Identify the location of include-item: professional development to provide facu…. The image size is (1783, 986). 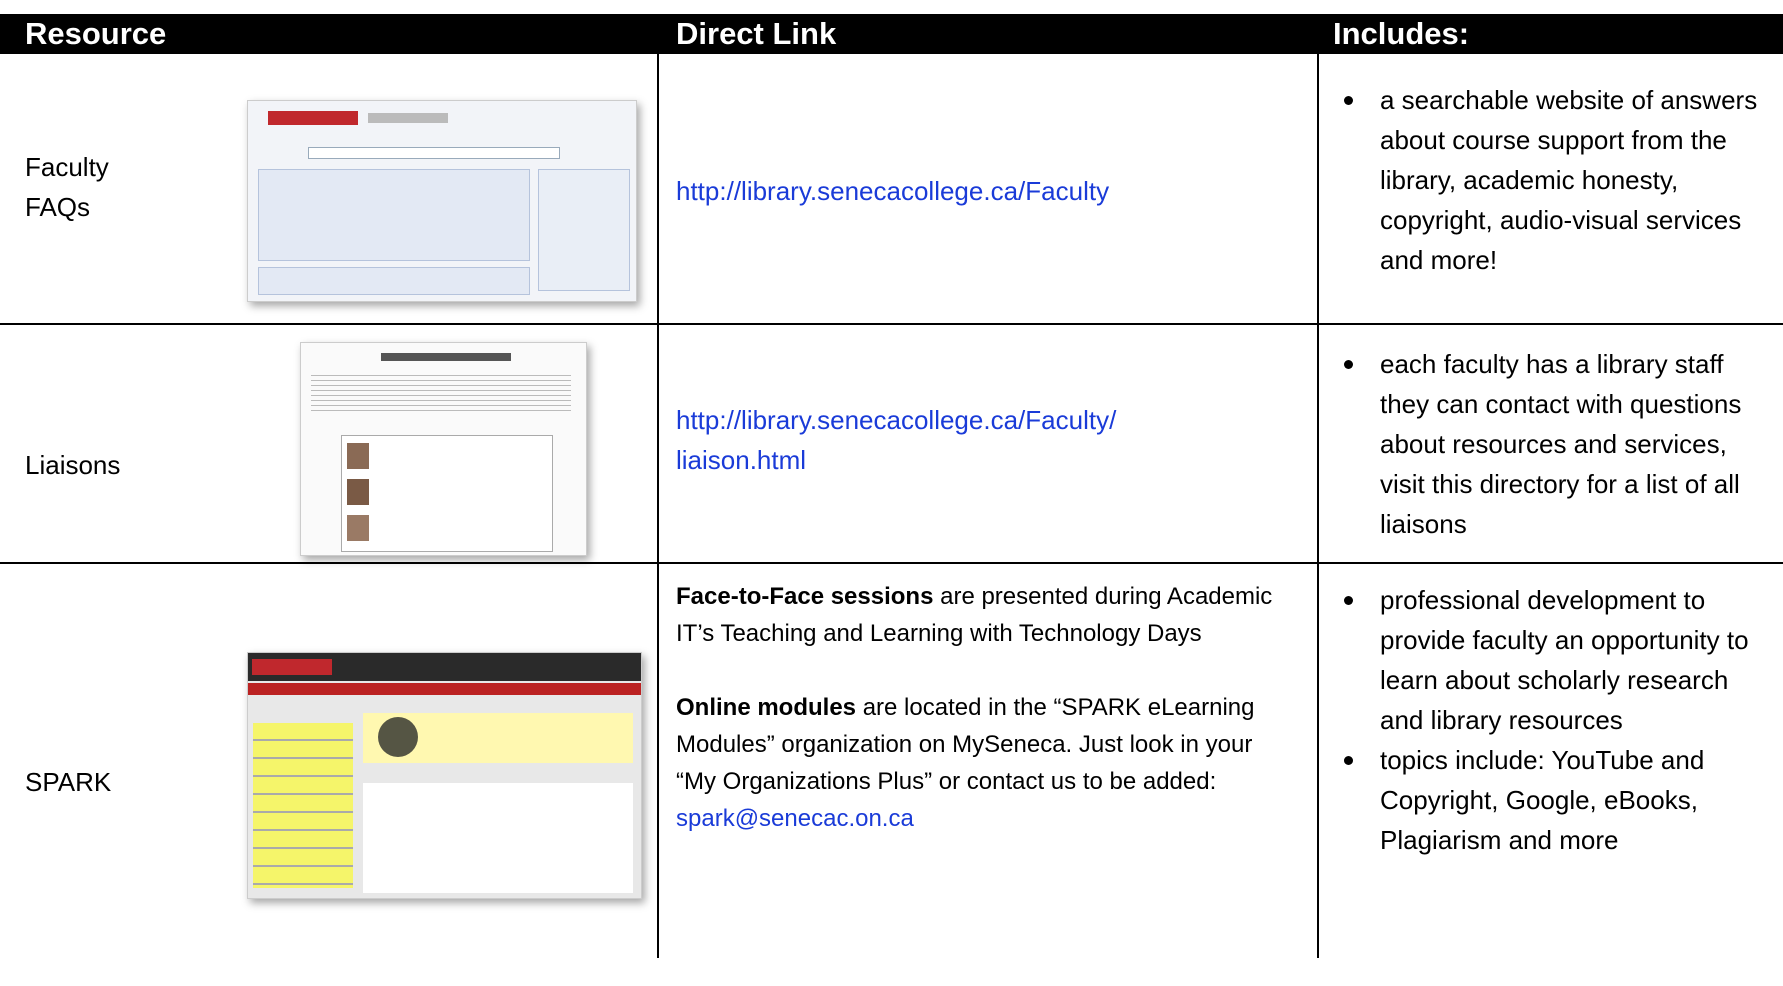
(1559, 660).